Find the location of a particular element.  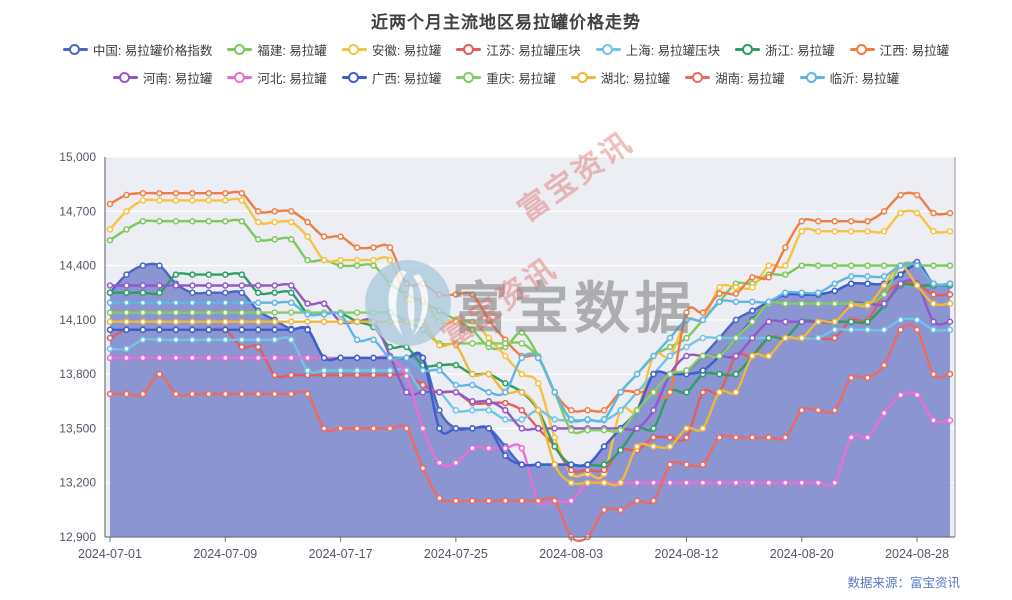

legend-item-0: 中国: 易拉罐价格指数 is located at coordinates (137, 49).